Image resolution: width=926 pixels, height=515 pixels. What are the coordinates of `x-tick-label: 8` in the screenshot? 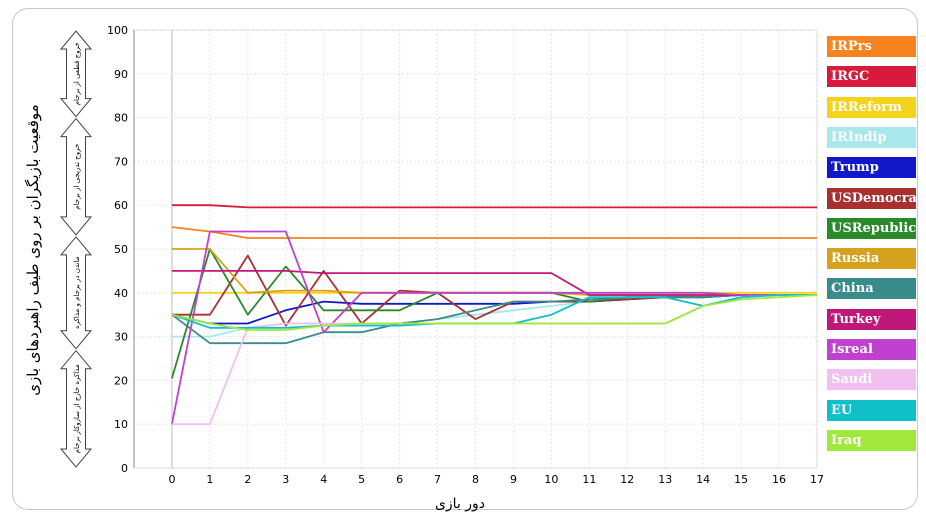 It's located at (475, 479).